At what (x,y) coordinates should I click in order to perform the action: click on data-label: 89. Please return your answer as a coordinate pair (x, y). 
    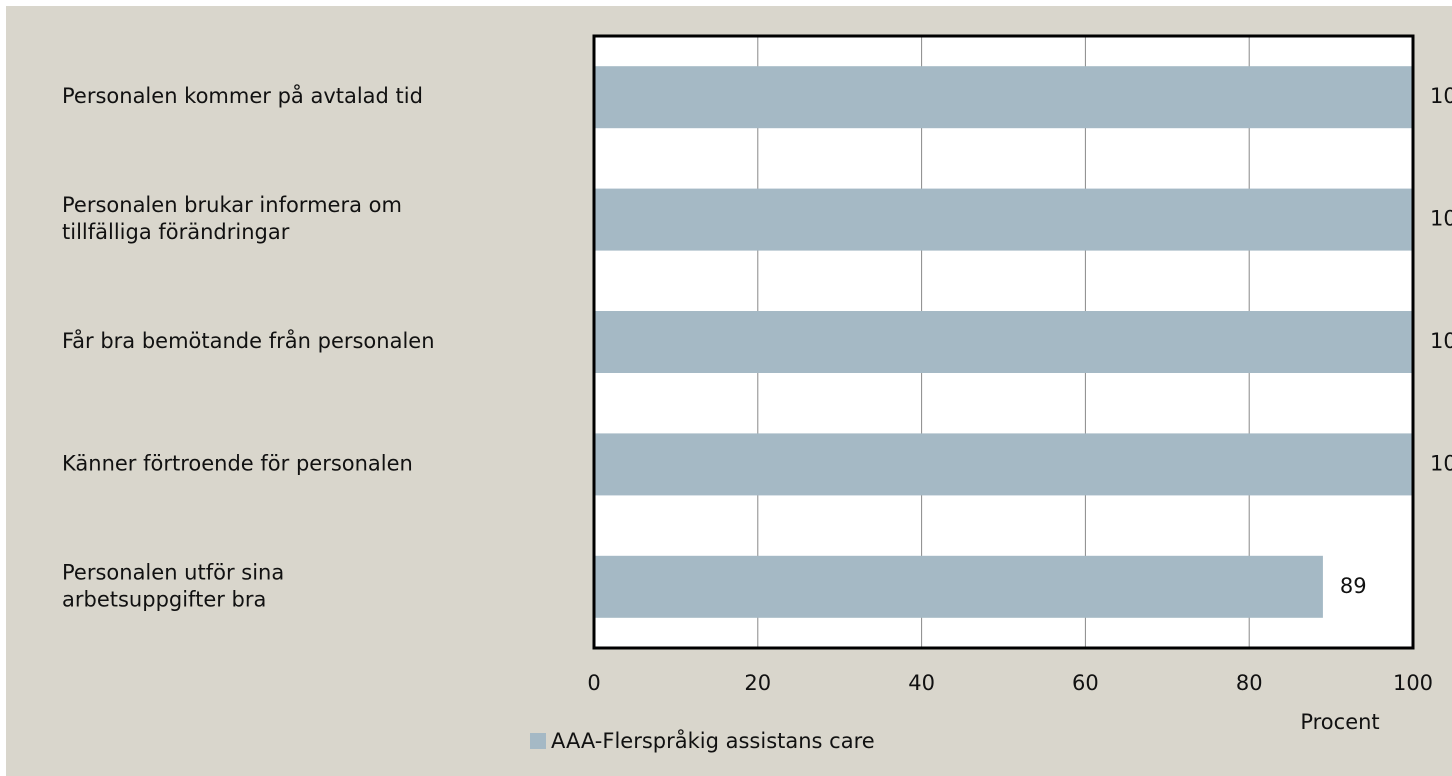
    Looking at the image, I should click on (1353, 586).